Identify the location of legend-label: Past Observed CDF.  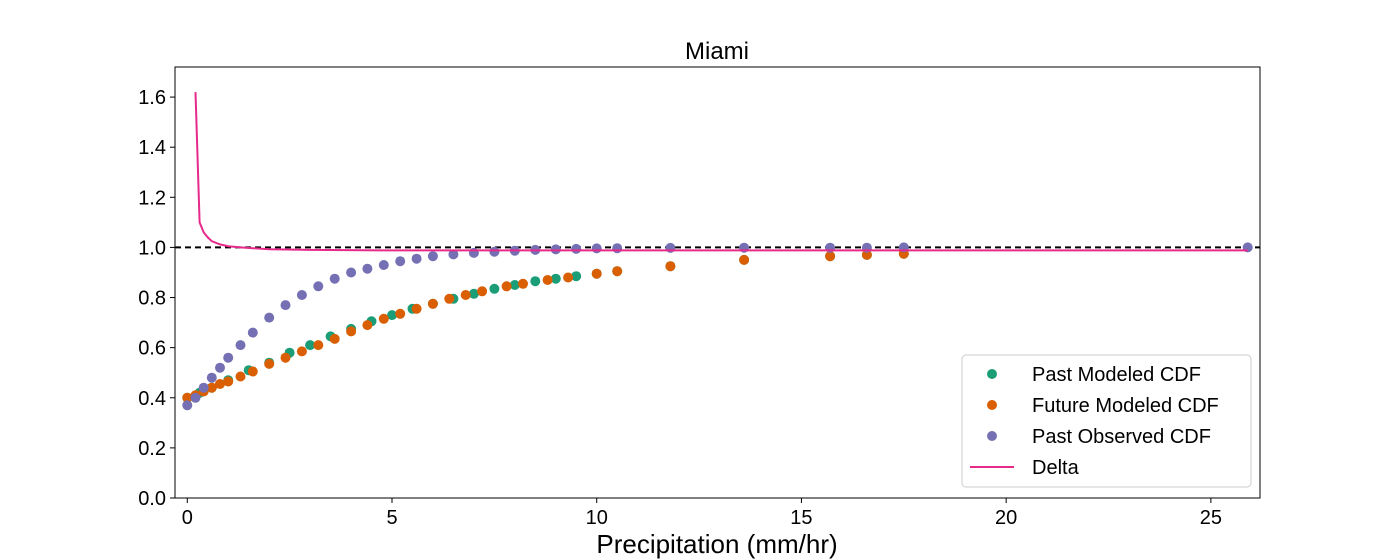
(1121, 437).